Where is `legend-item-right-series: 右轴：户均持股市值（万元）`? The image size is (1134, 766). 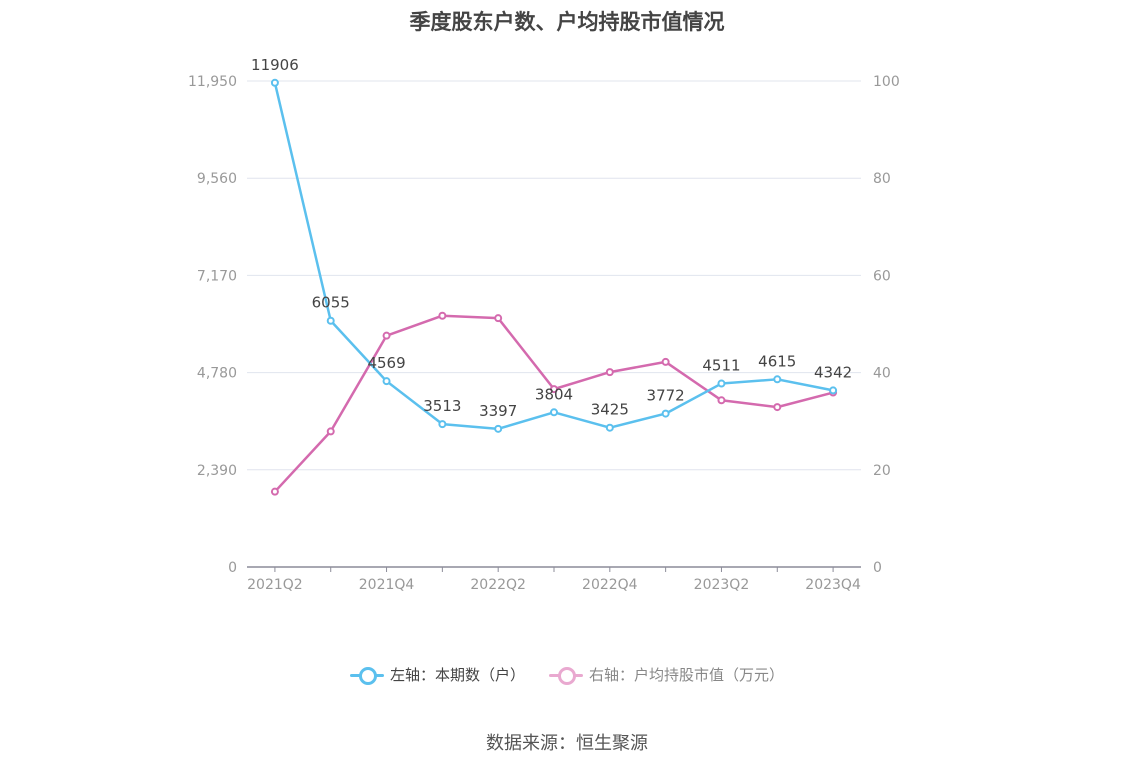 legend-item-right-series: 右轴：户均持股市值（万元） is located at coordinates (666, 674).